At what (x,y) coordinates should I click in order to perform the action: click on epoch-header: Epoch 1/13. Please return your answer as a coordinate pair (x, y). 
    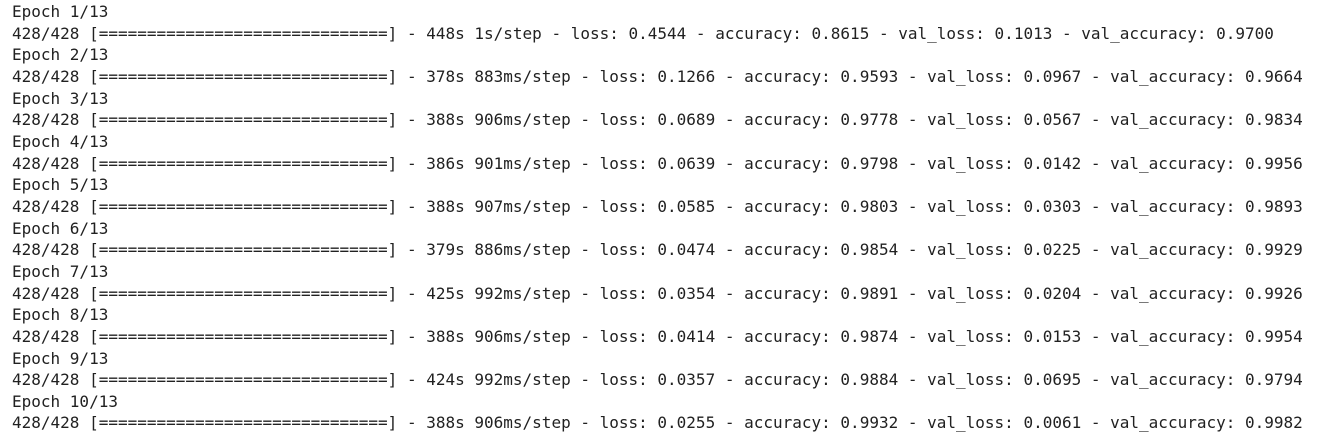
    Looking at the image, I should click on (60, 11).